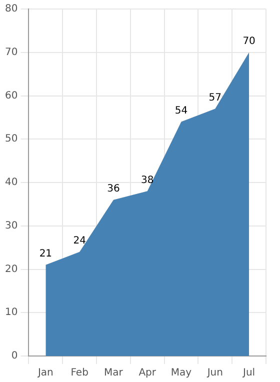  Describe the element at coordinates (249, 41) in the screenshot. I see `data-label: 70` at that location.